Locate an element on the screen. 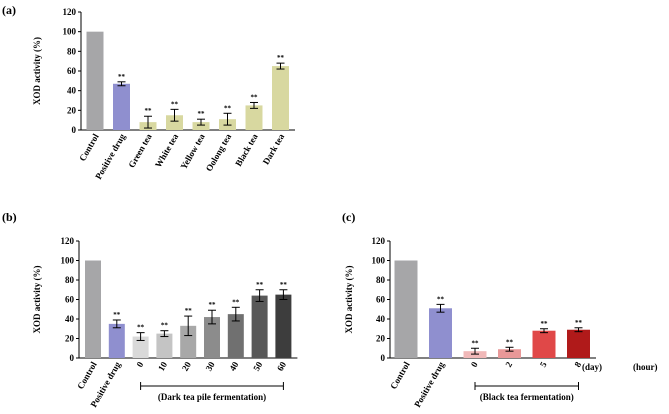  x-tick-label: 20 is located at coordinates (186, 366).